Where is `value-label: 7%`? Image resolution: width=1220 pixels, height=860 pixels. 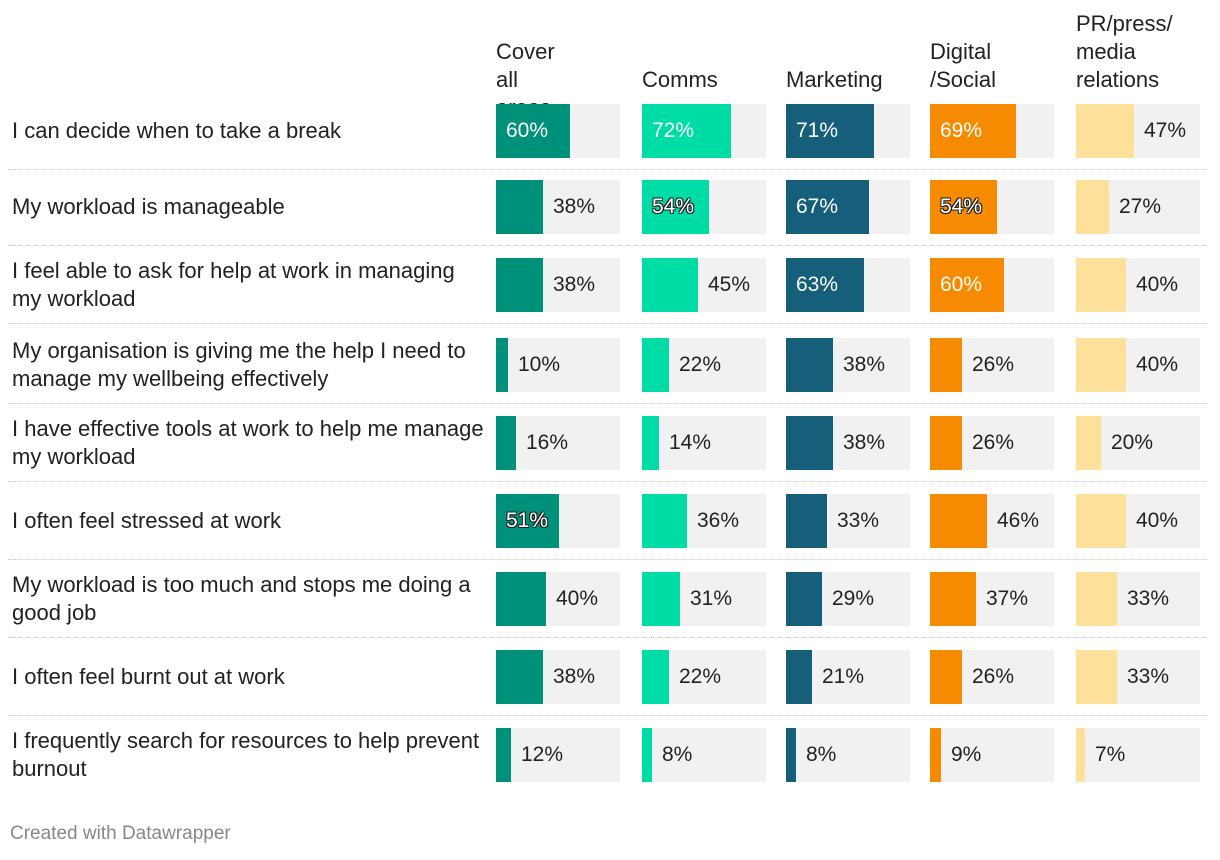
value-label: 7% is located at coordinates (1110, 754).